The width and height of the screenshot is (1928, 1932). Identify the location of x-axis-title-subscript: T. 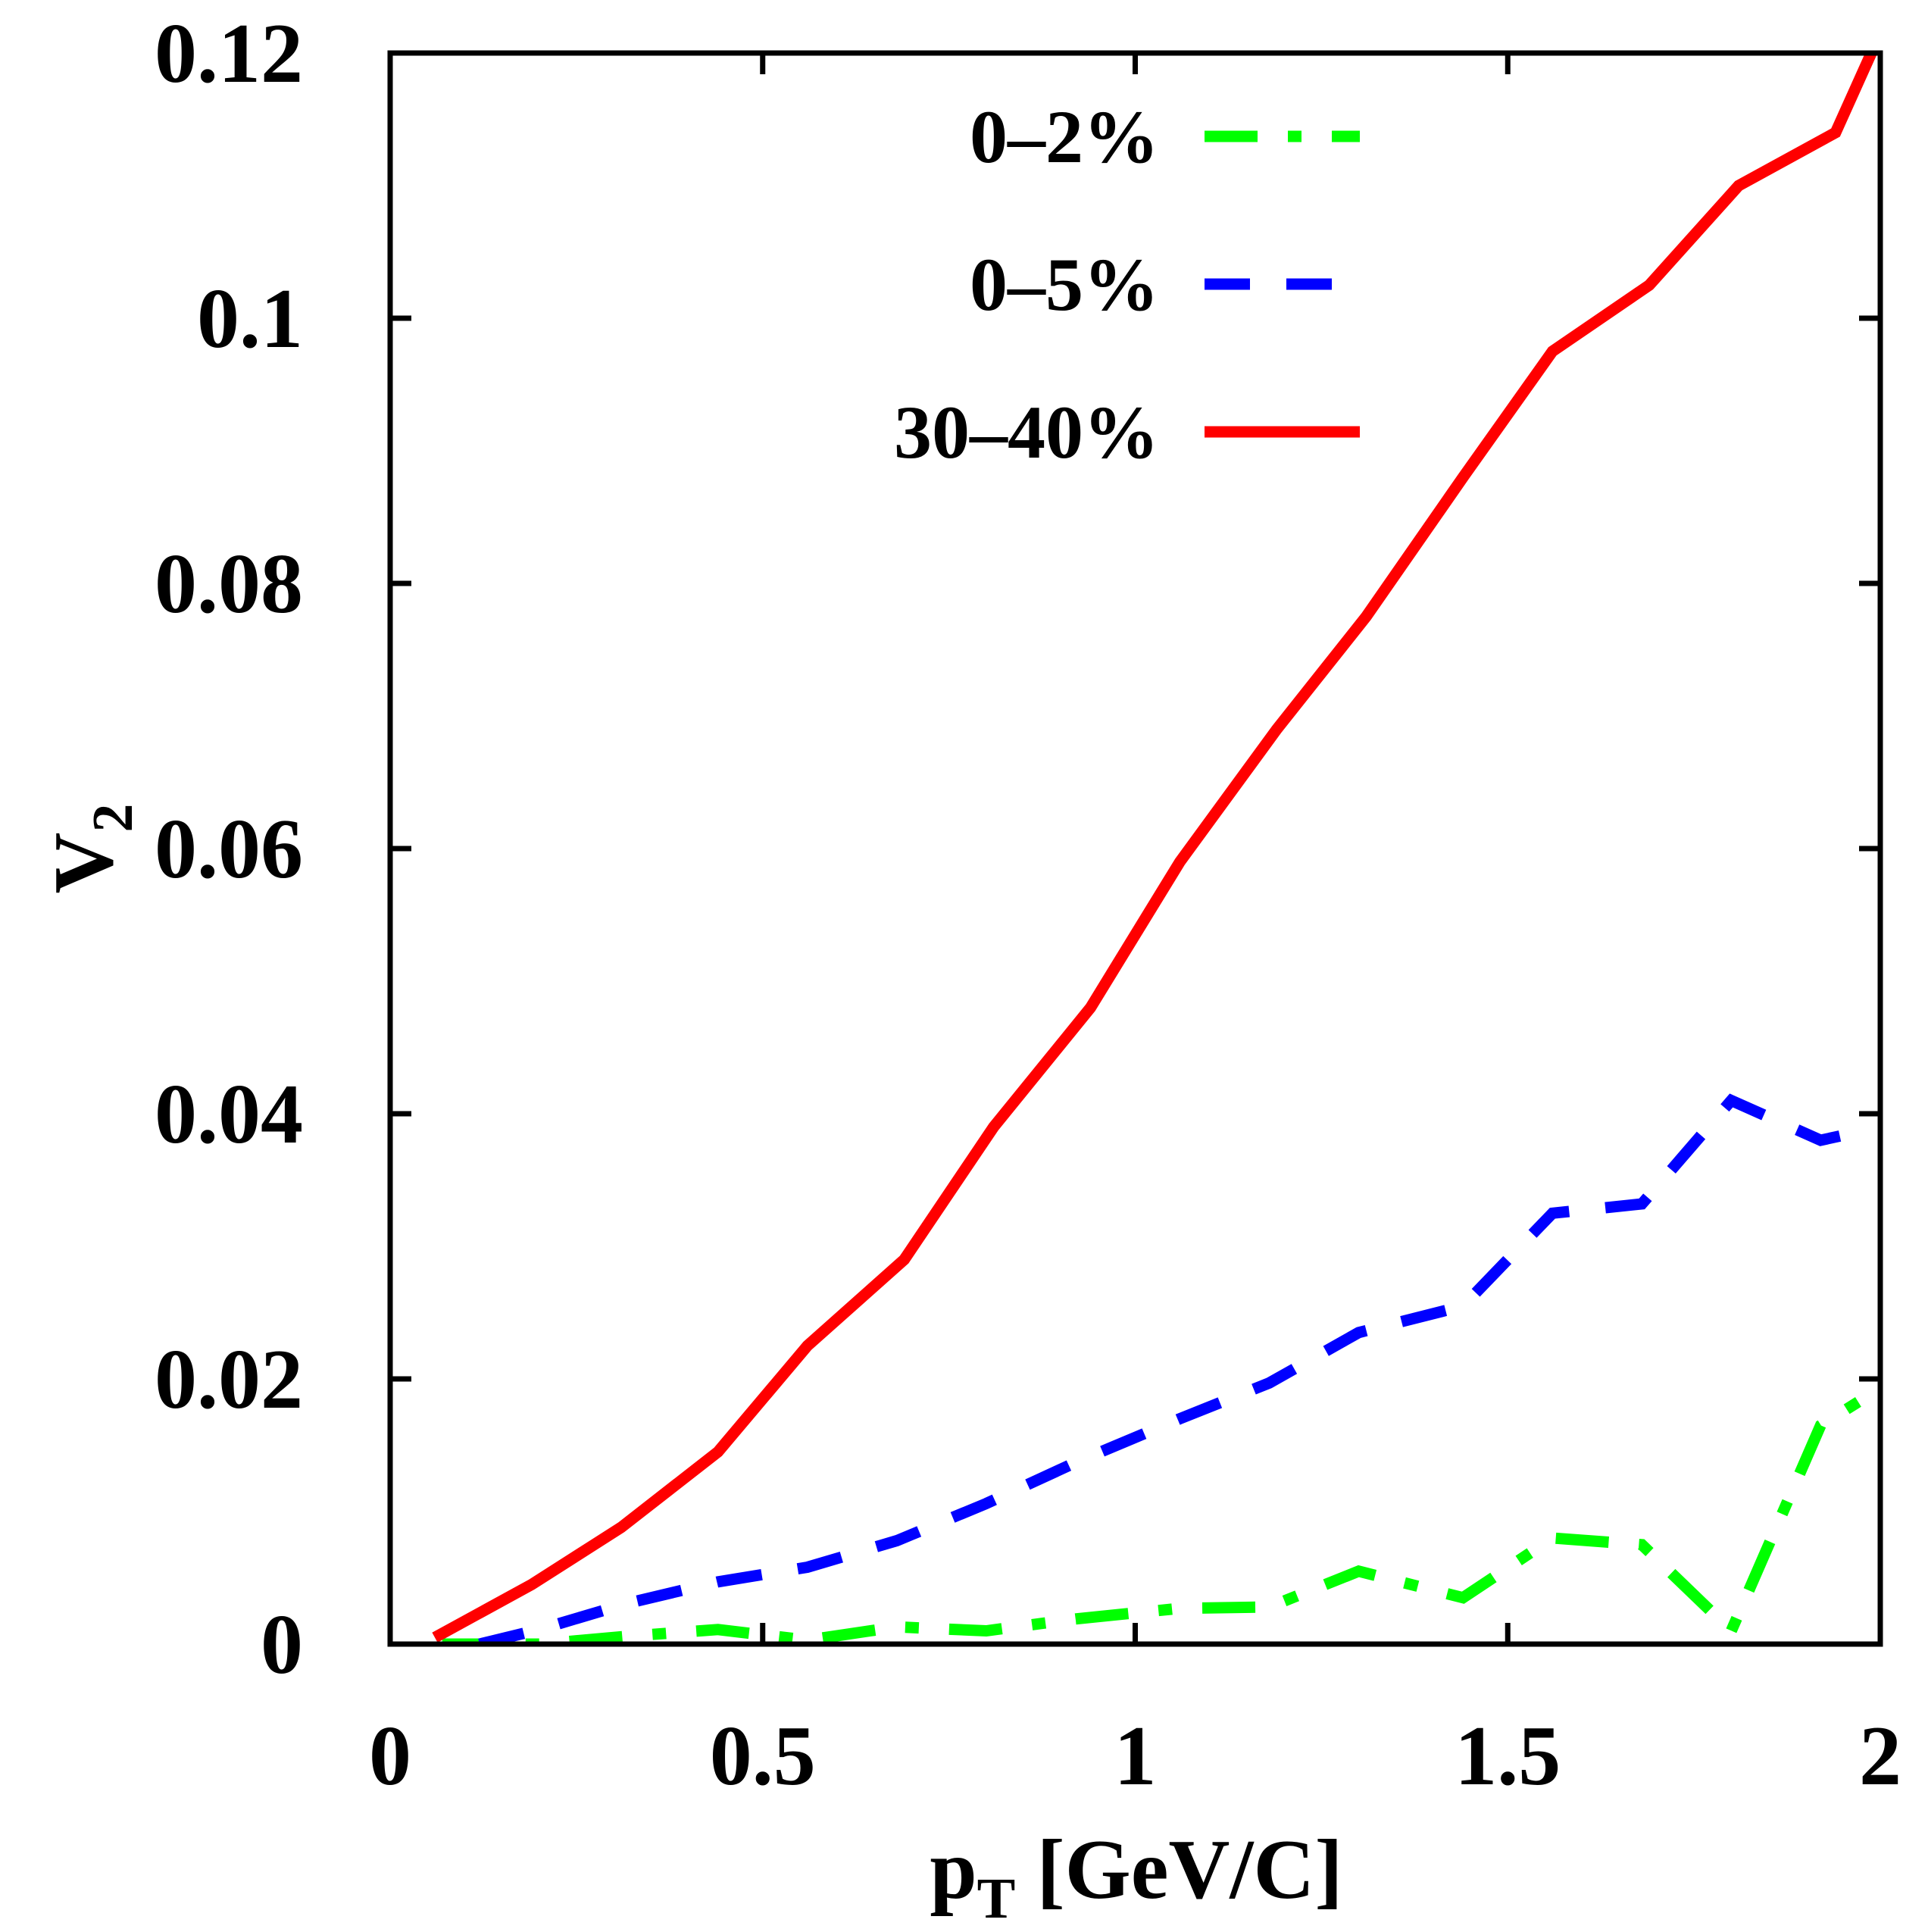
(996, 1898).